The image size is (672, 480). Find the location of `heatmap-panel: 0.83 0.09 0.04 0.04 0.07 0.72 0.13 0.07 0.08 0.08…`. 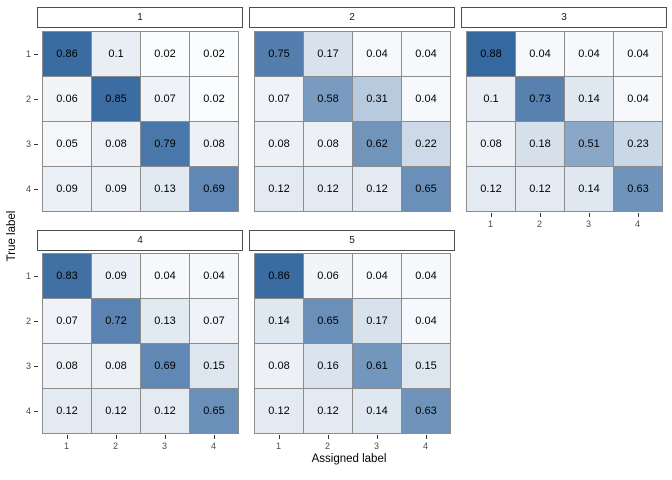

heatmap-panel: 0.83 0.09 0.04 0.04 0.07 0.72 0.13 0.07 0.08 0.08… is located at coordinates (140, 343).